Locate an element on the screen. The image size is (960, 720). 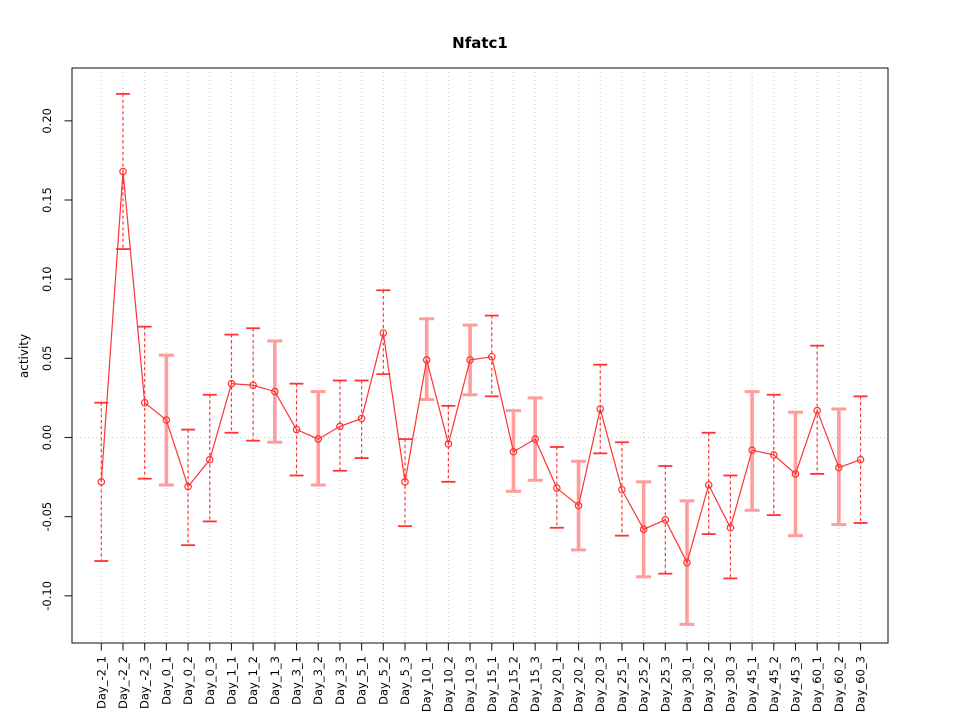
x-tick-label: Day_5_2 is located at coordinates (383, 680).